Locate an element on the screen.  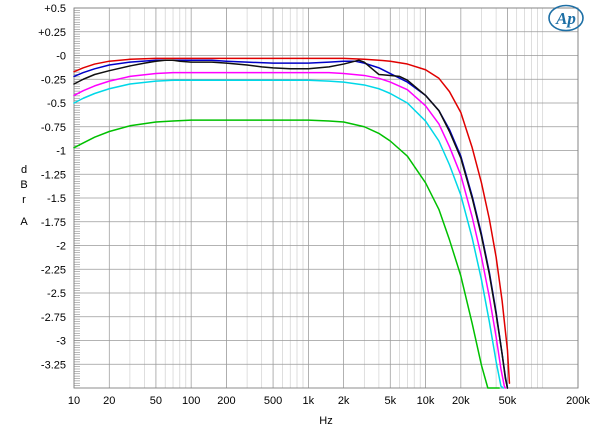
y-tick-label: -0.5 is located at coordinates (56, 104).